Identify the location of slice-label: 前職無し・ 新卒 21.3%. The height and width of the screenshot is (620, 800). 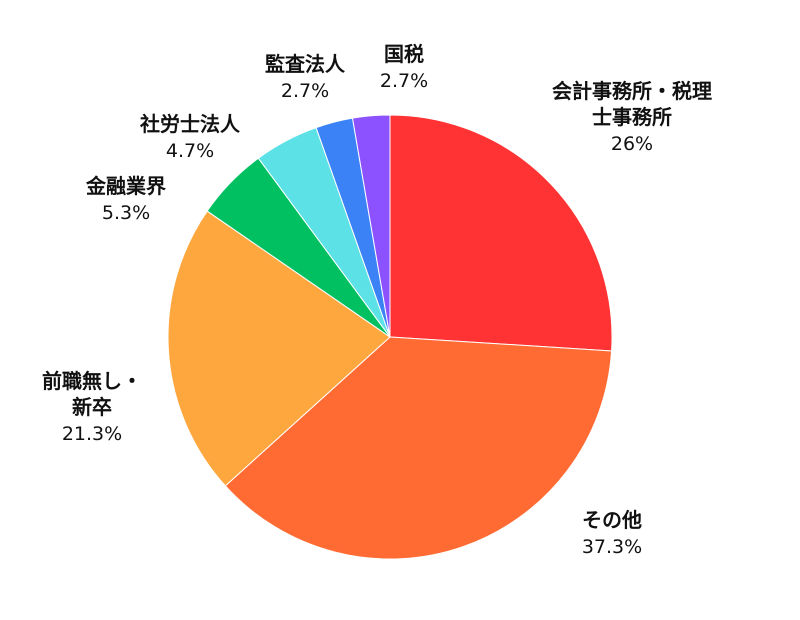
(92, 408).